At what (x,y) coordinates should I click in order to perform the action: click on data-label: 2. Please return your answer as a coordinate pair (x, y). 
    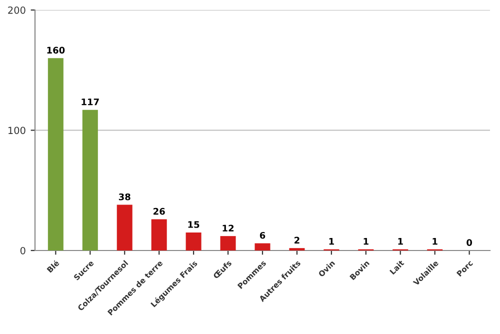
    Looking at the image, I should click on (297, 240).